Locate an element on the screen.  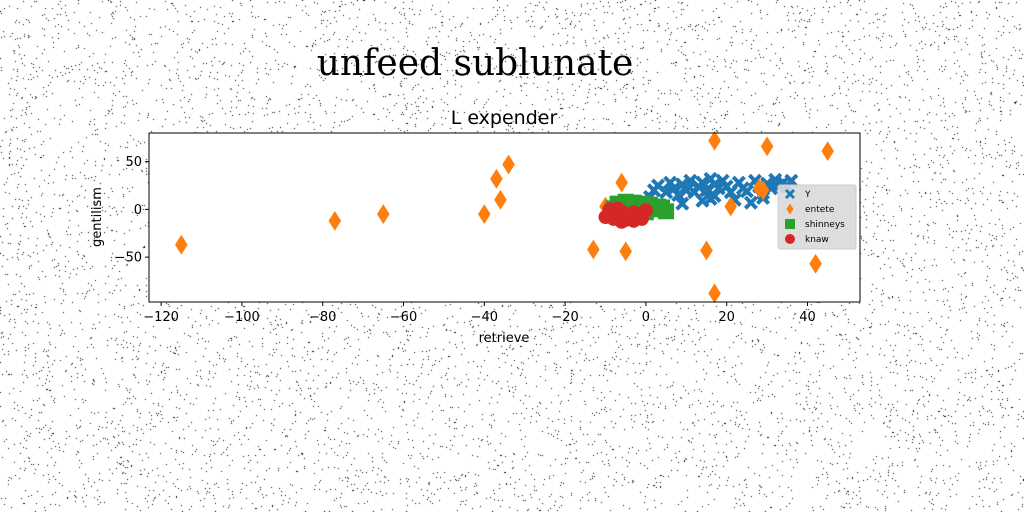
y-axis-label: gentilism is located at coordinates (97, 217).